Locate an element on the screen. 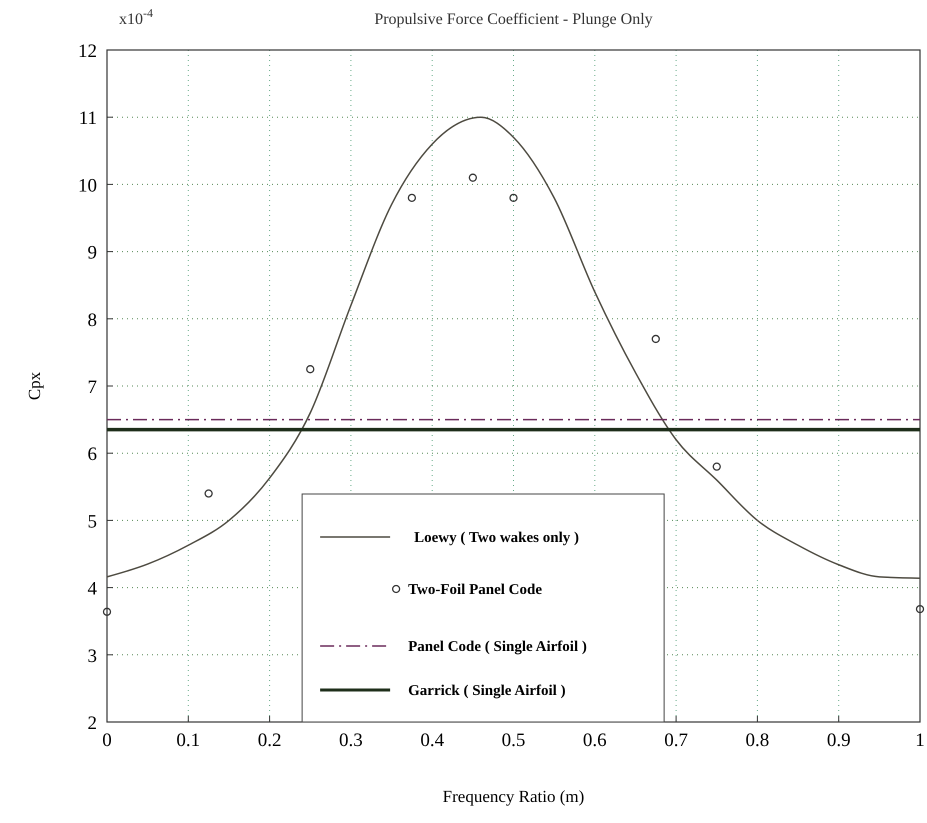  y-tick-label: 9 is located at coordinates (92, 253).